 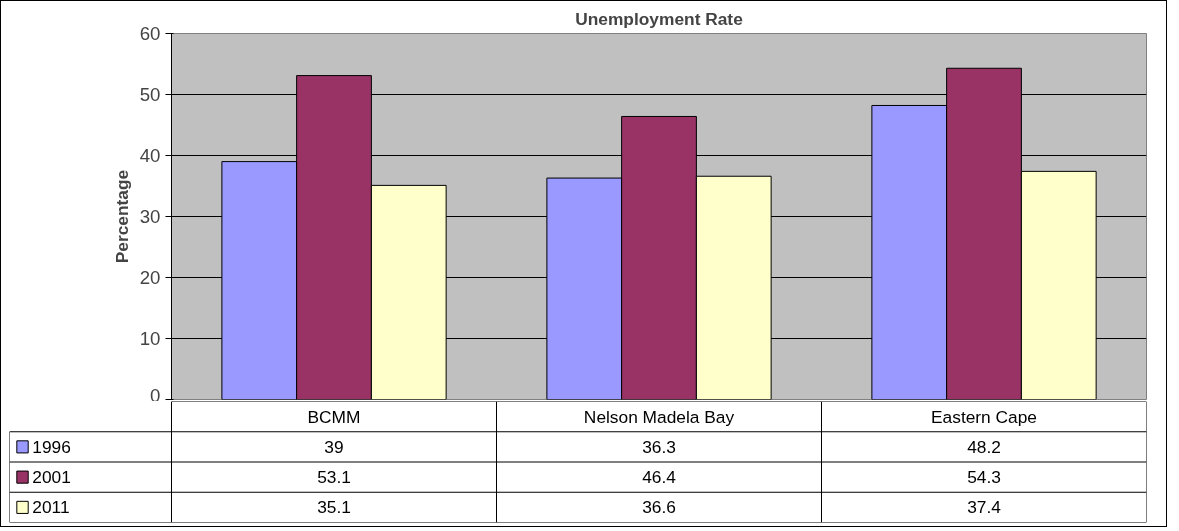 What do you see at coordinates (659, 477) in the screenshot?
I see `data-label: 46.4` at bounding box center [659, 477].